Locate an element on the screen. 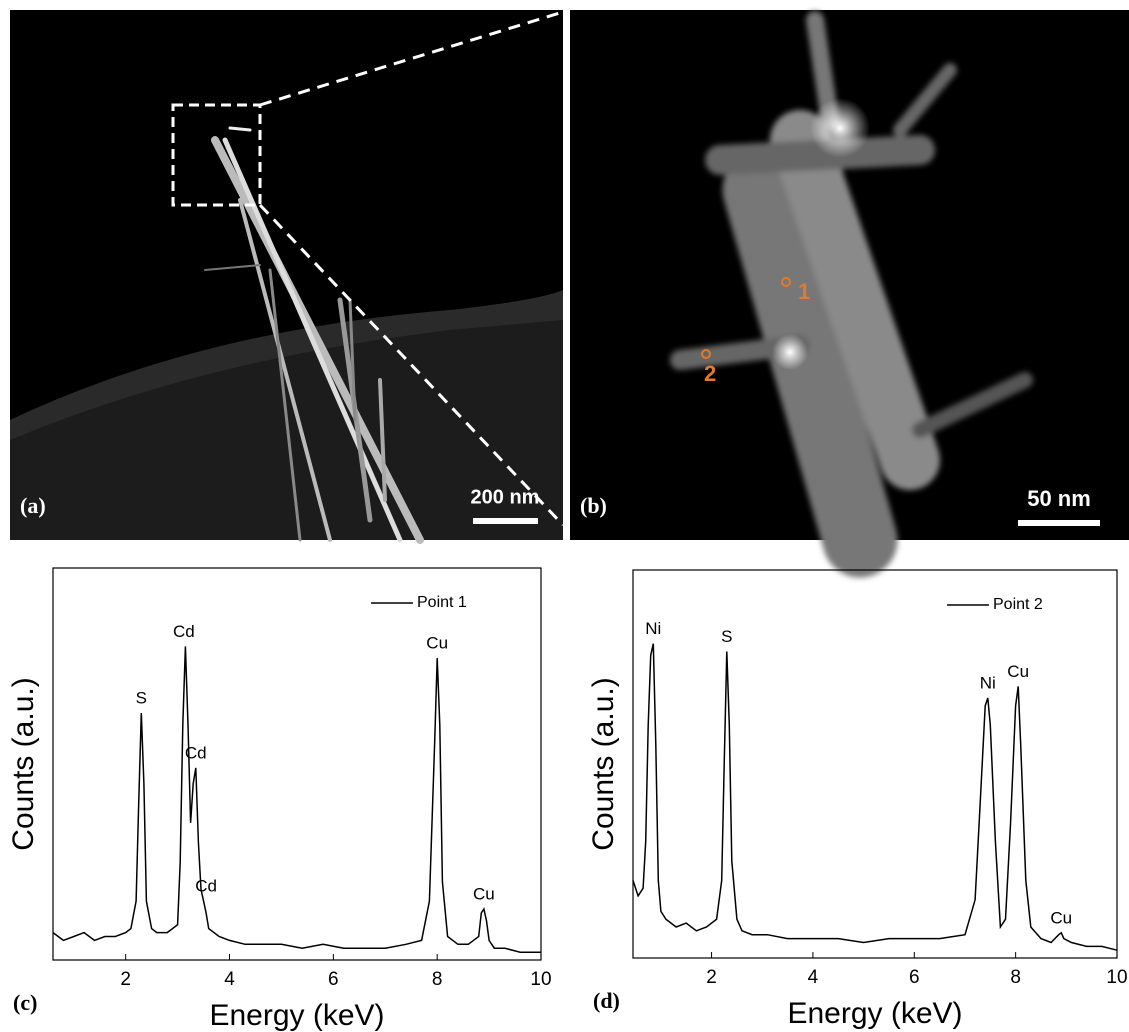 Image resolution: width=1129 pixels, height=1032 pixels. scale-bar-label: 50 nm is located at coordinates (1059, 498).